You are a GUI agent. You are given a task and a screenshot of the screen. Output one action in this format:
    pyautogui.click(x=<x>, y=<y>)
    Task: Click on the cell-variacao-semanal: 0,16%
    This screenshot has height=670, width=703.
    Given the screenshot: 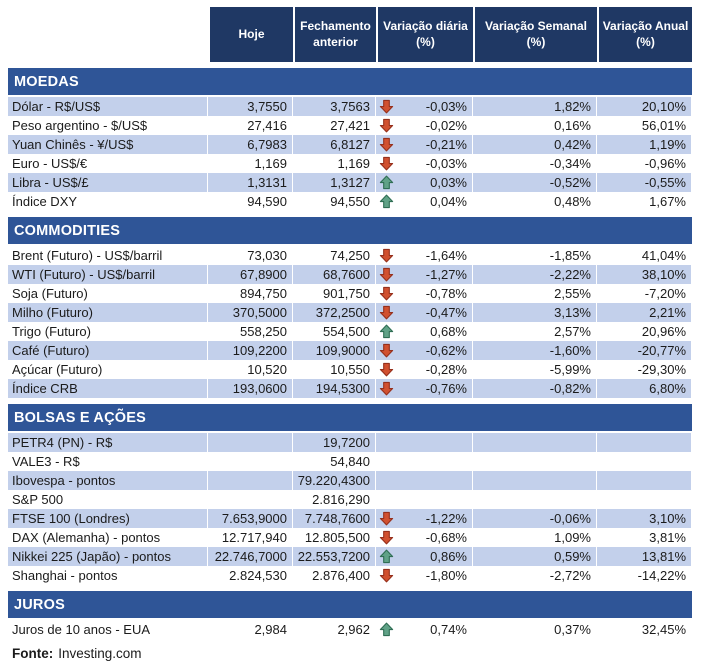 What is the action you would take?
    pyautogui.click(x=535, y=125)
    